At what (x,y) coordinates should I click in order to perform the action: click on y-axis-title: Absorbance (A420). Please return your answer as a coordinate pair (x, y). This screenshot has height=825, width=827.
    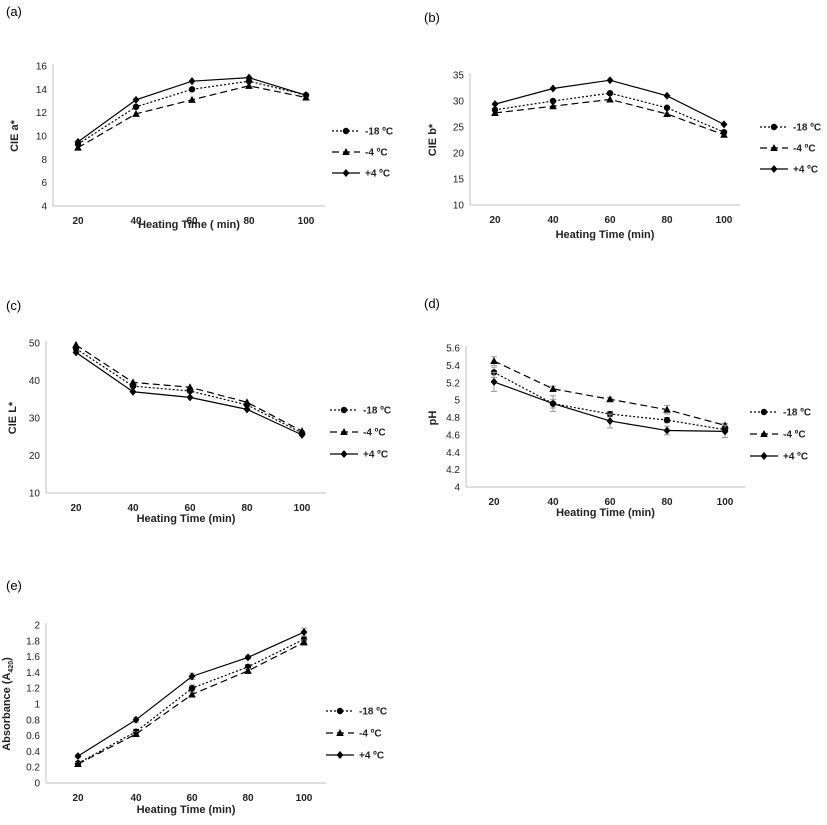
    Looking at the image, I should click on (8, 704).